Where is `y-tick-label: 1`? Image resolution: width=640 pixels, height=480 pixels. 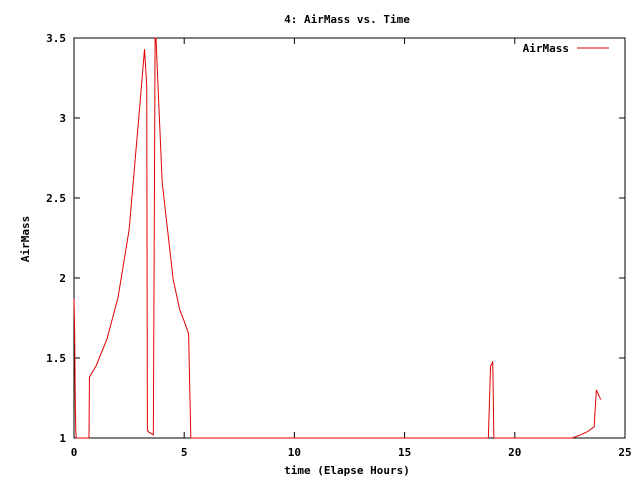
y-tick-label: 1 is located at coordinates (62, 438).